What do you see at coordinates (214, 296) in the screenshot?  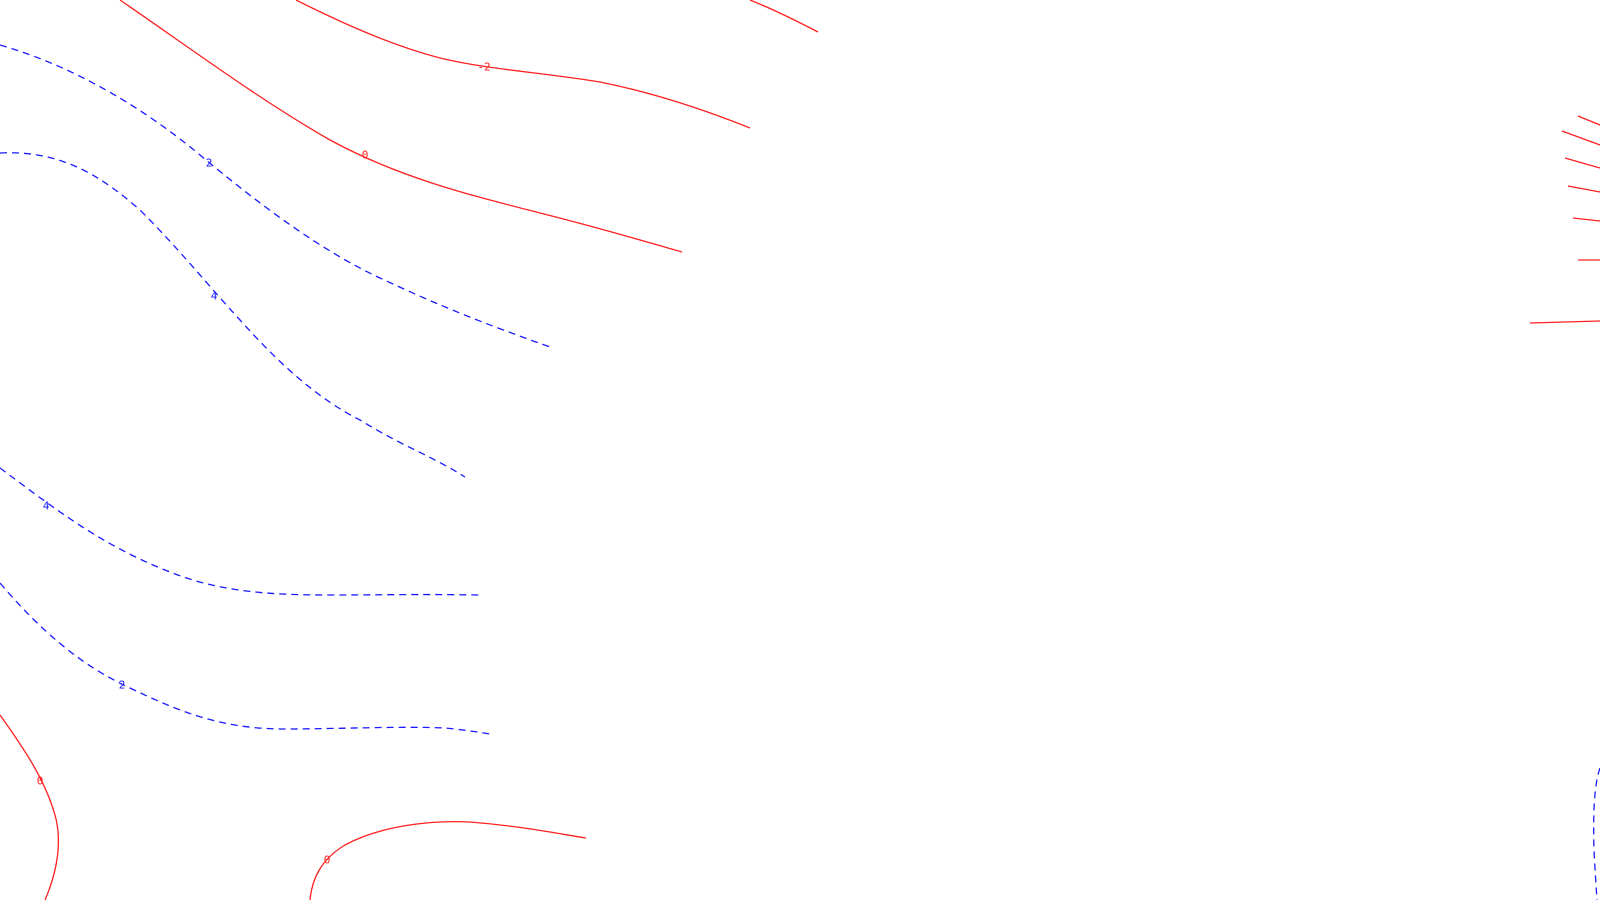 I see `contour-label-pos4-upper: 4` at bounding box center [214, 296].